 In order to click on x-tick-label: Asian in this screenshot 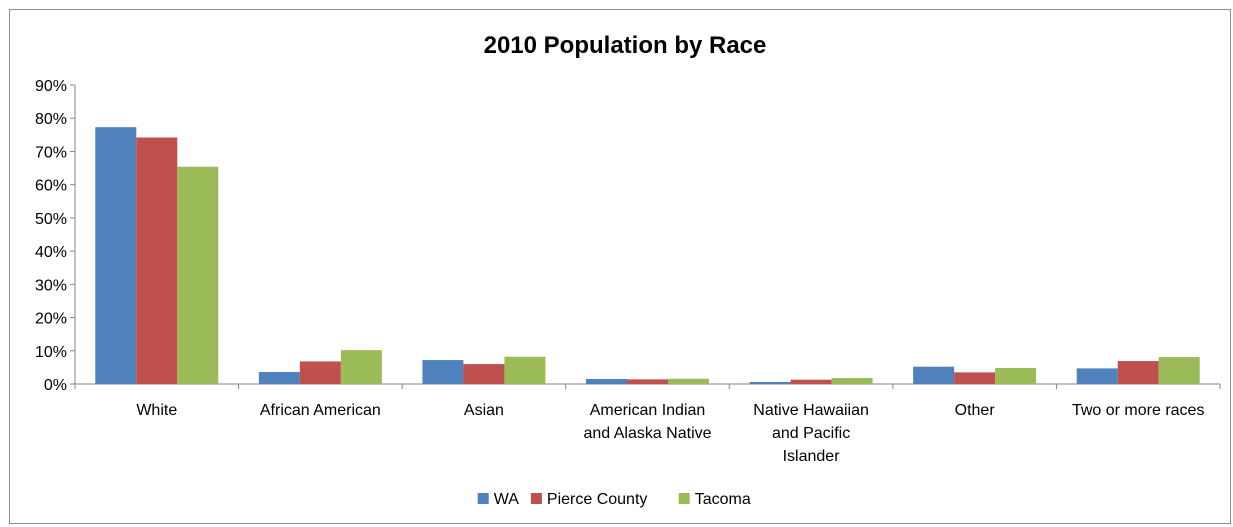, I will do `click(484, 410)`.